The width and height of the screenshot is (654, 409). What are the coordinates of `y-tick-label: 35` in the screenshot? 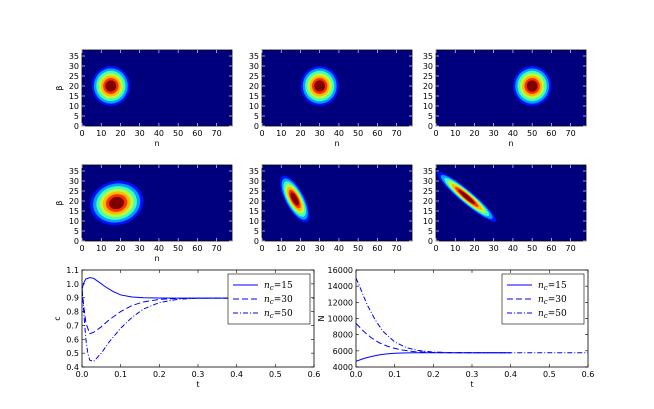 It's located at (254, 56).